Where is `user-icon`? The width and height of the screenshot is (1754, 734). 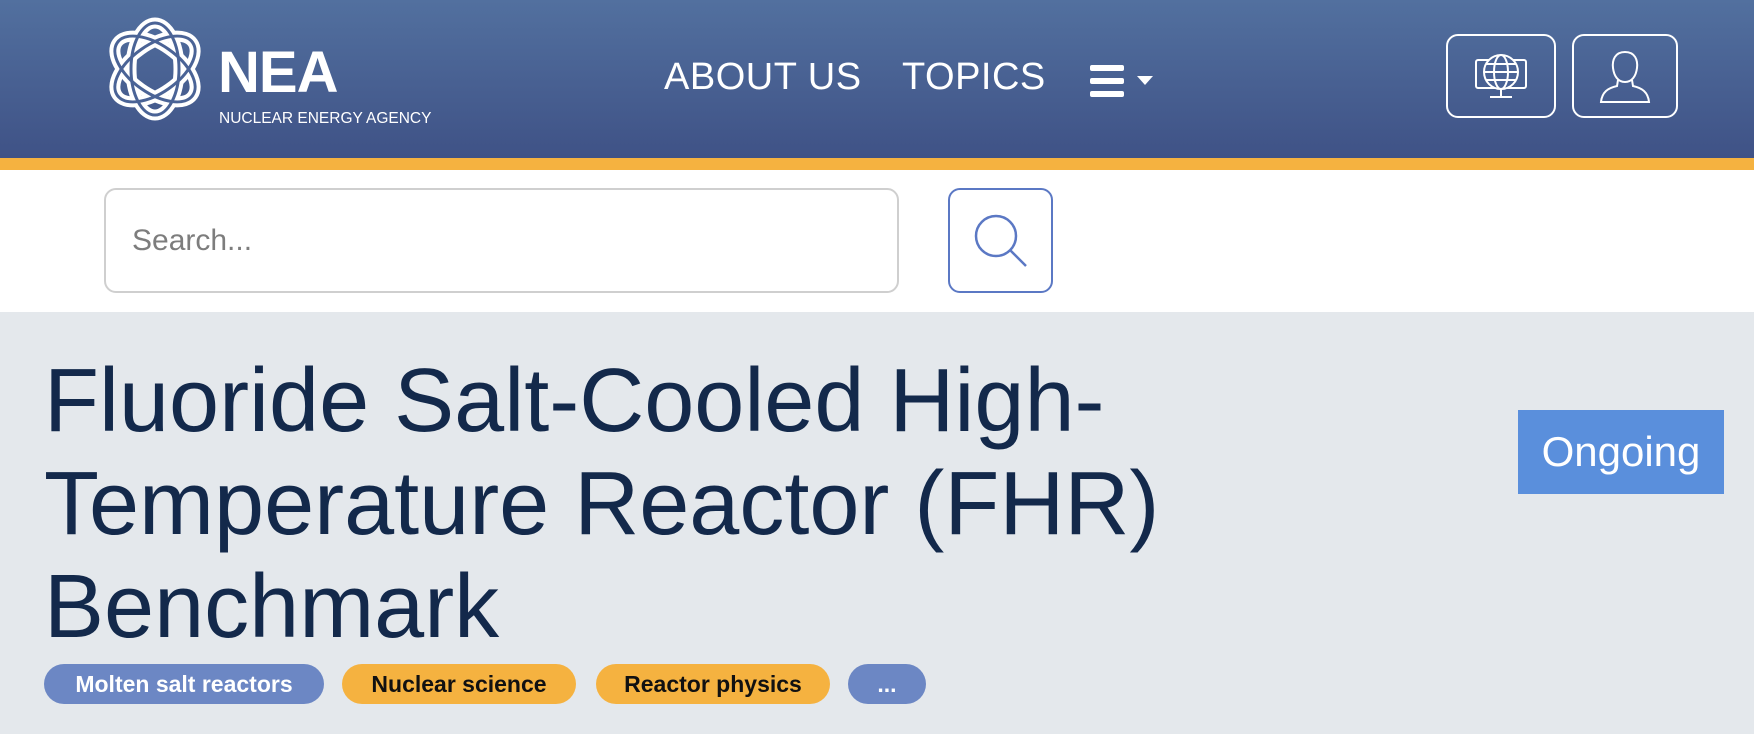 user-icon is located at coordinates (1625, 76).